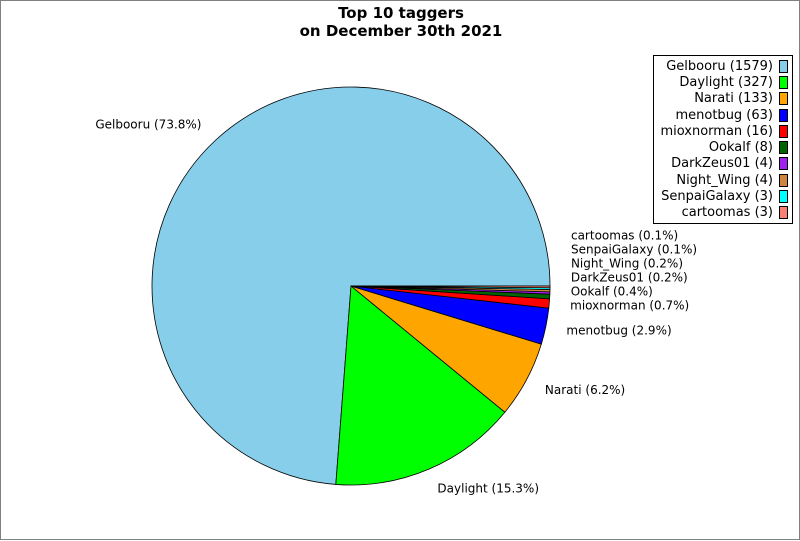 This screenshot has width=800, height=541. What do you see at coordinates (634, 249) in the screenshot?
I see `slice-label-senpaigalaxy: SenpaiGalaxy (0.1%)` at bounding box center [634, 249].